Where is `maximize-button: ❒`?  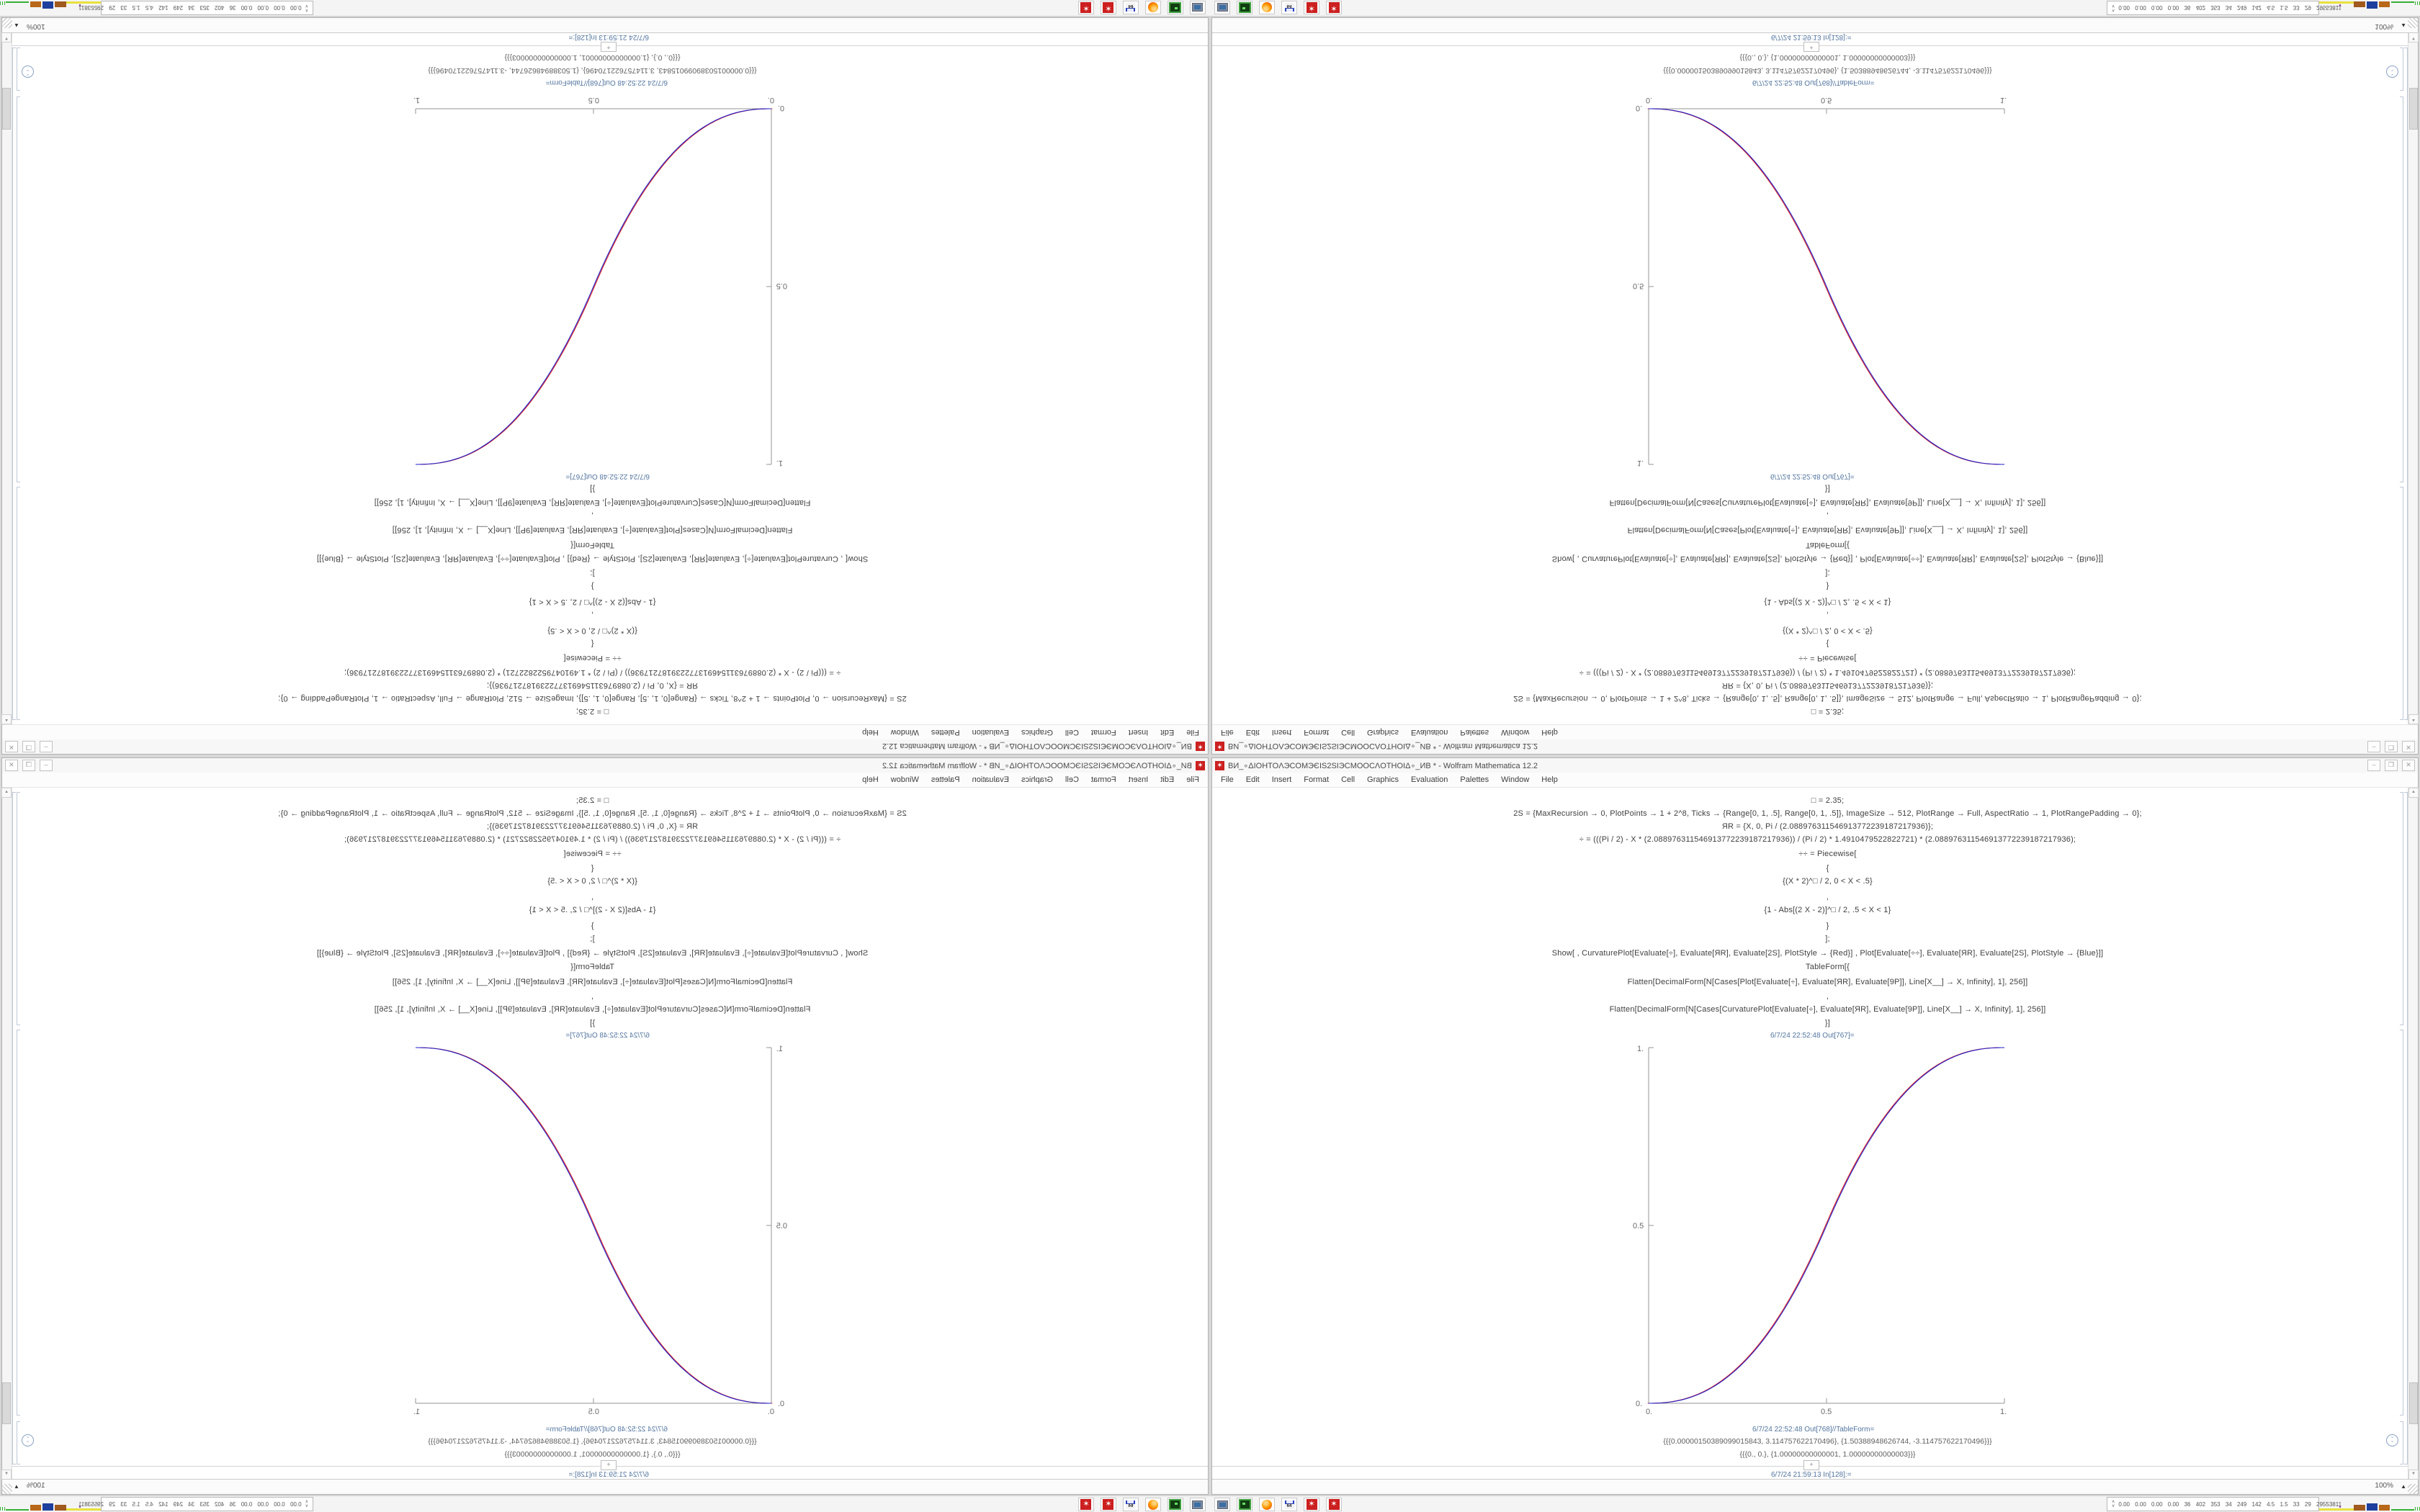
maximize-button: ❒ is located at coordinates (2391, 746).